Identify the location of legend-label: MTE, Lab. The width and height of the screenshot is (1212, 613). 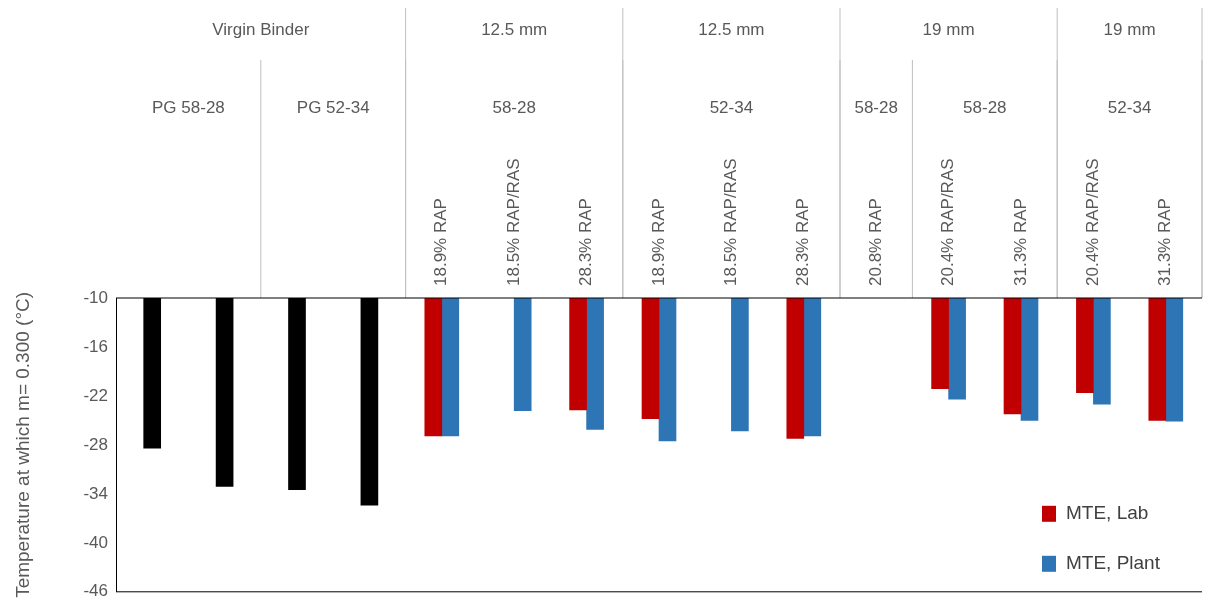
(1107, 513).